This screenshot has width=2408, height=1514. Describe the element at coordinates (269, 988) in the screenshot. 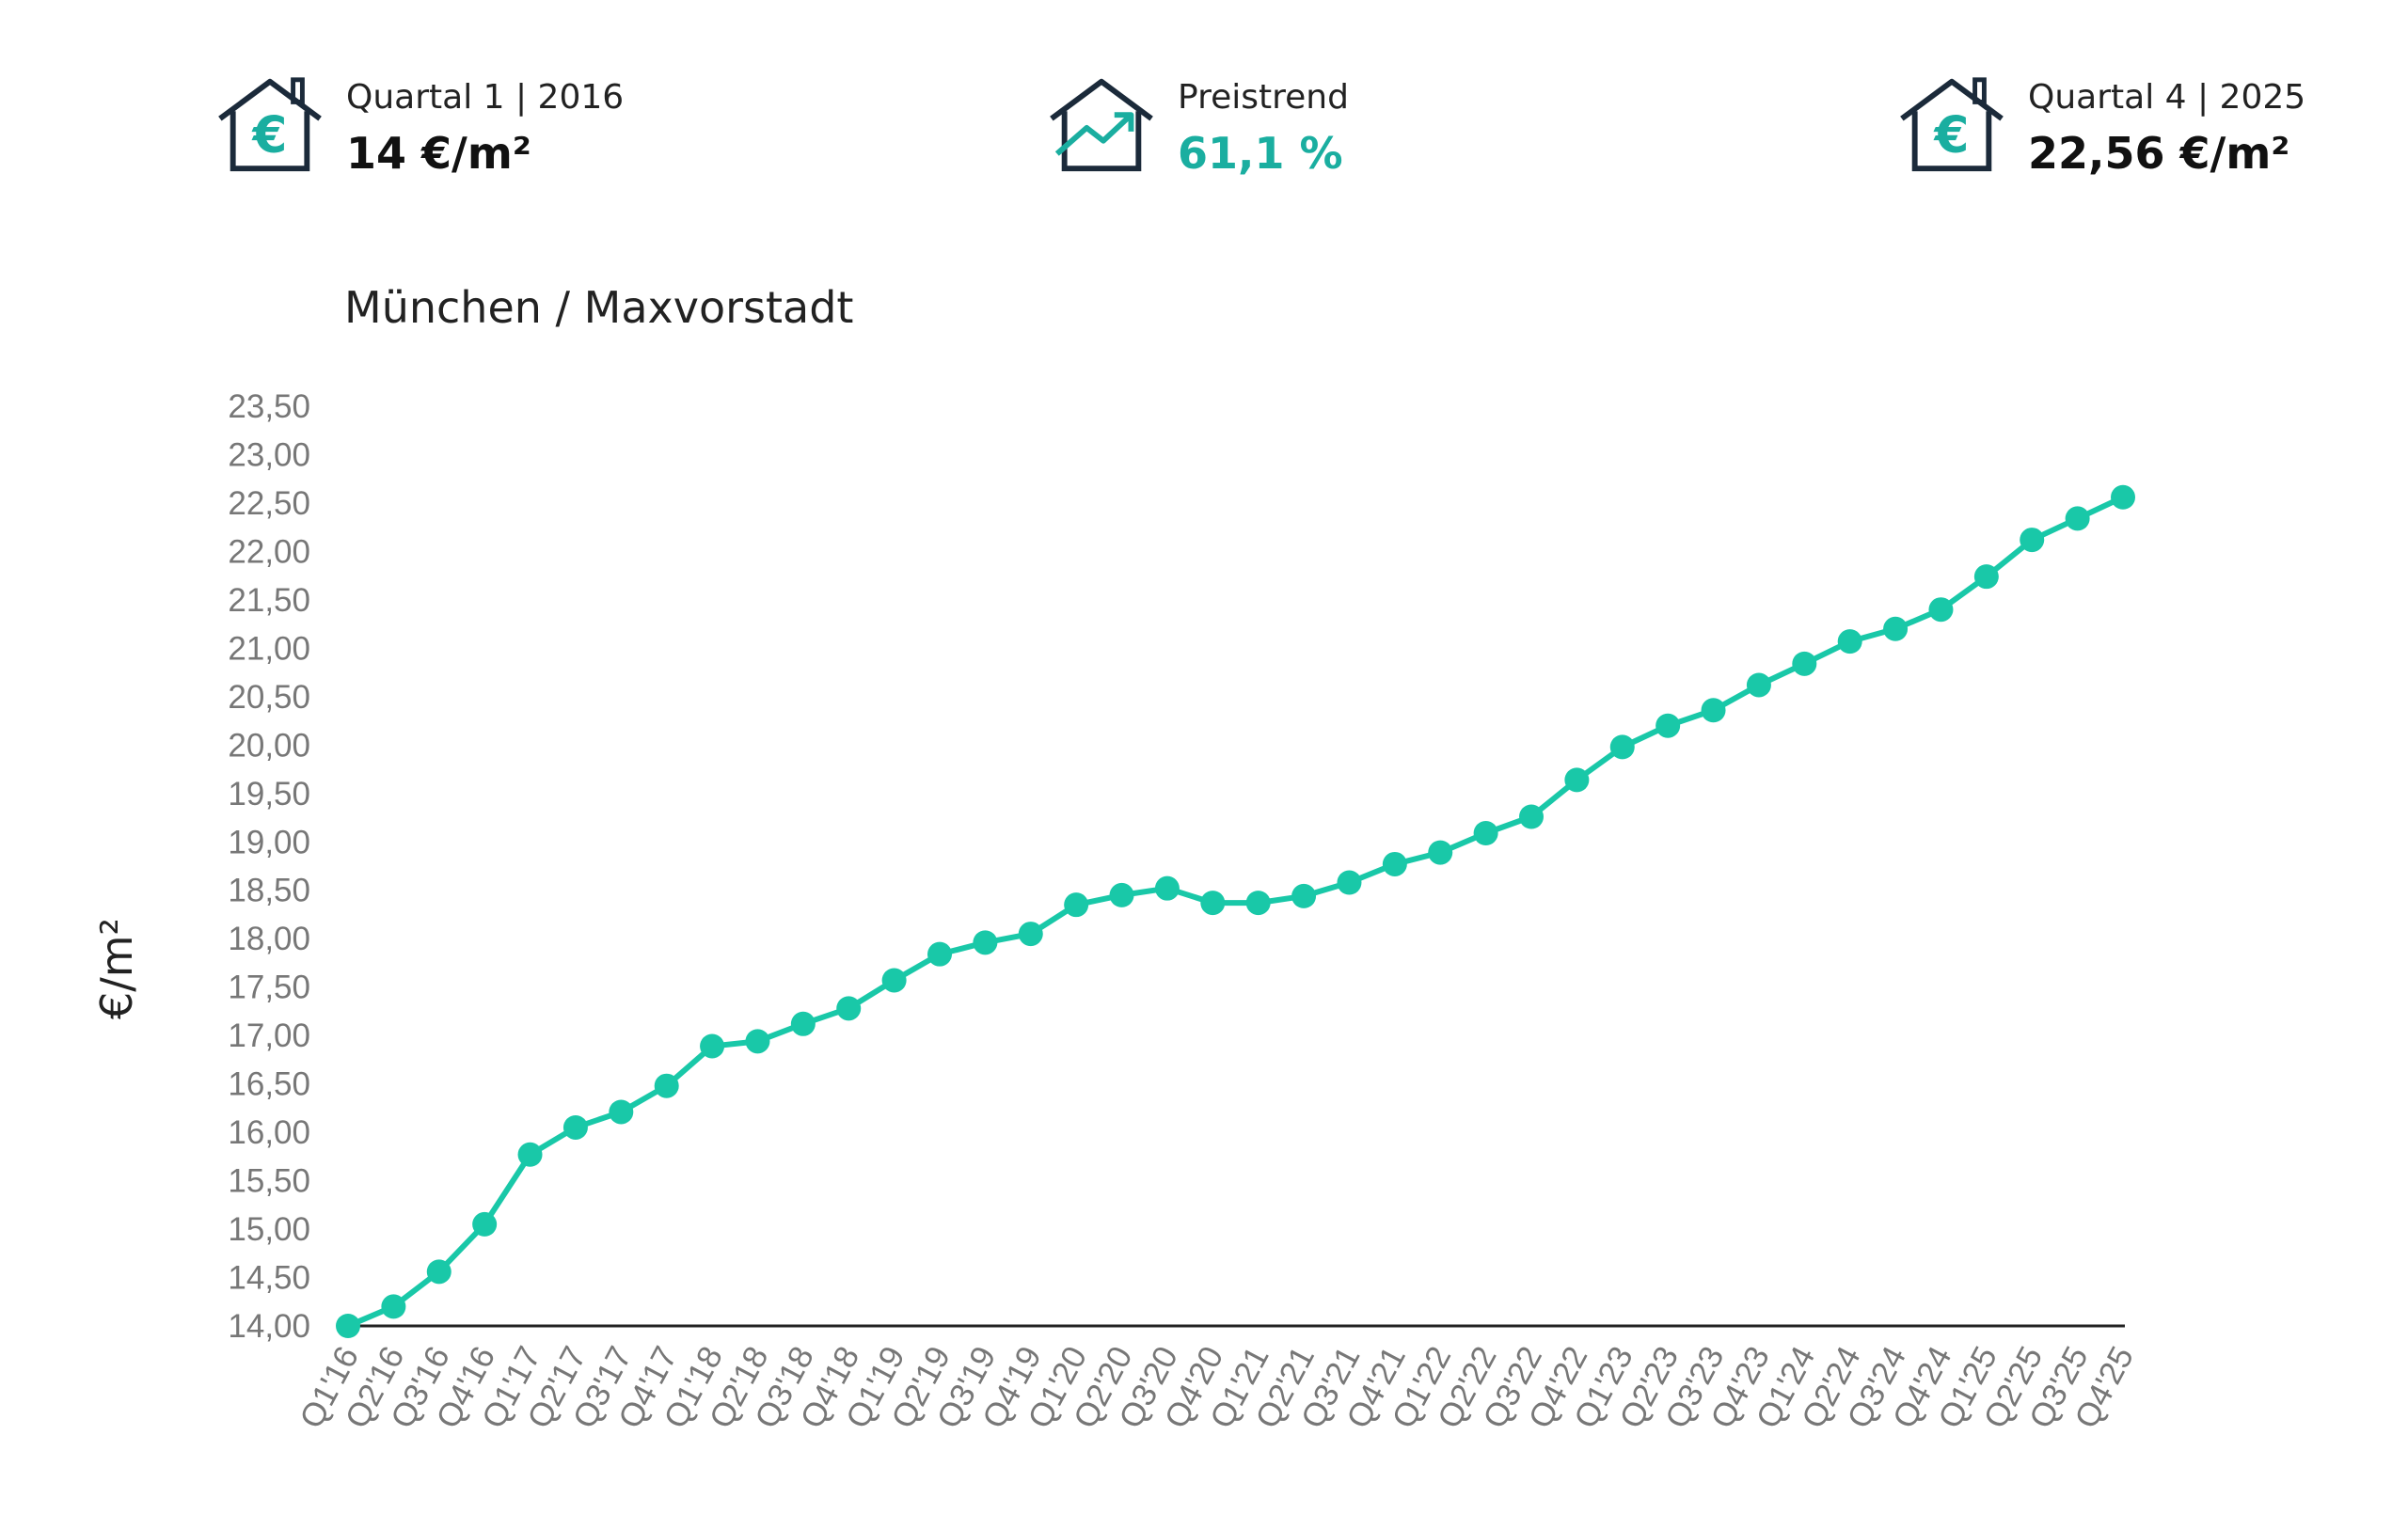

I see `y-tick-label: 17,50` at that location.